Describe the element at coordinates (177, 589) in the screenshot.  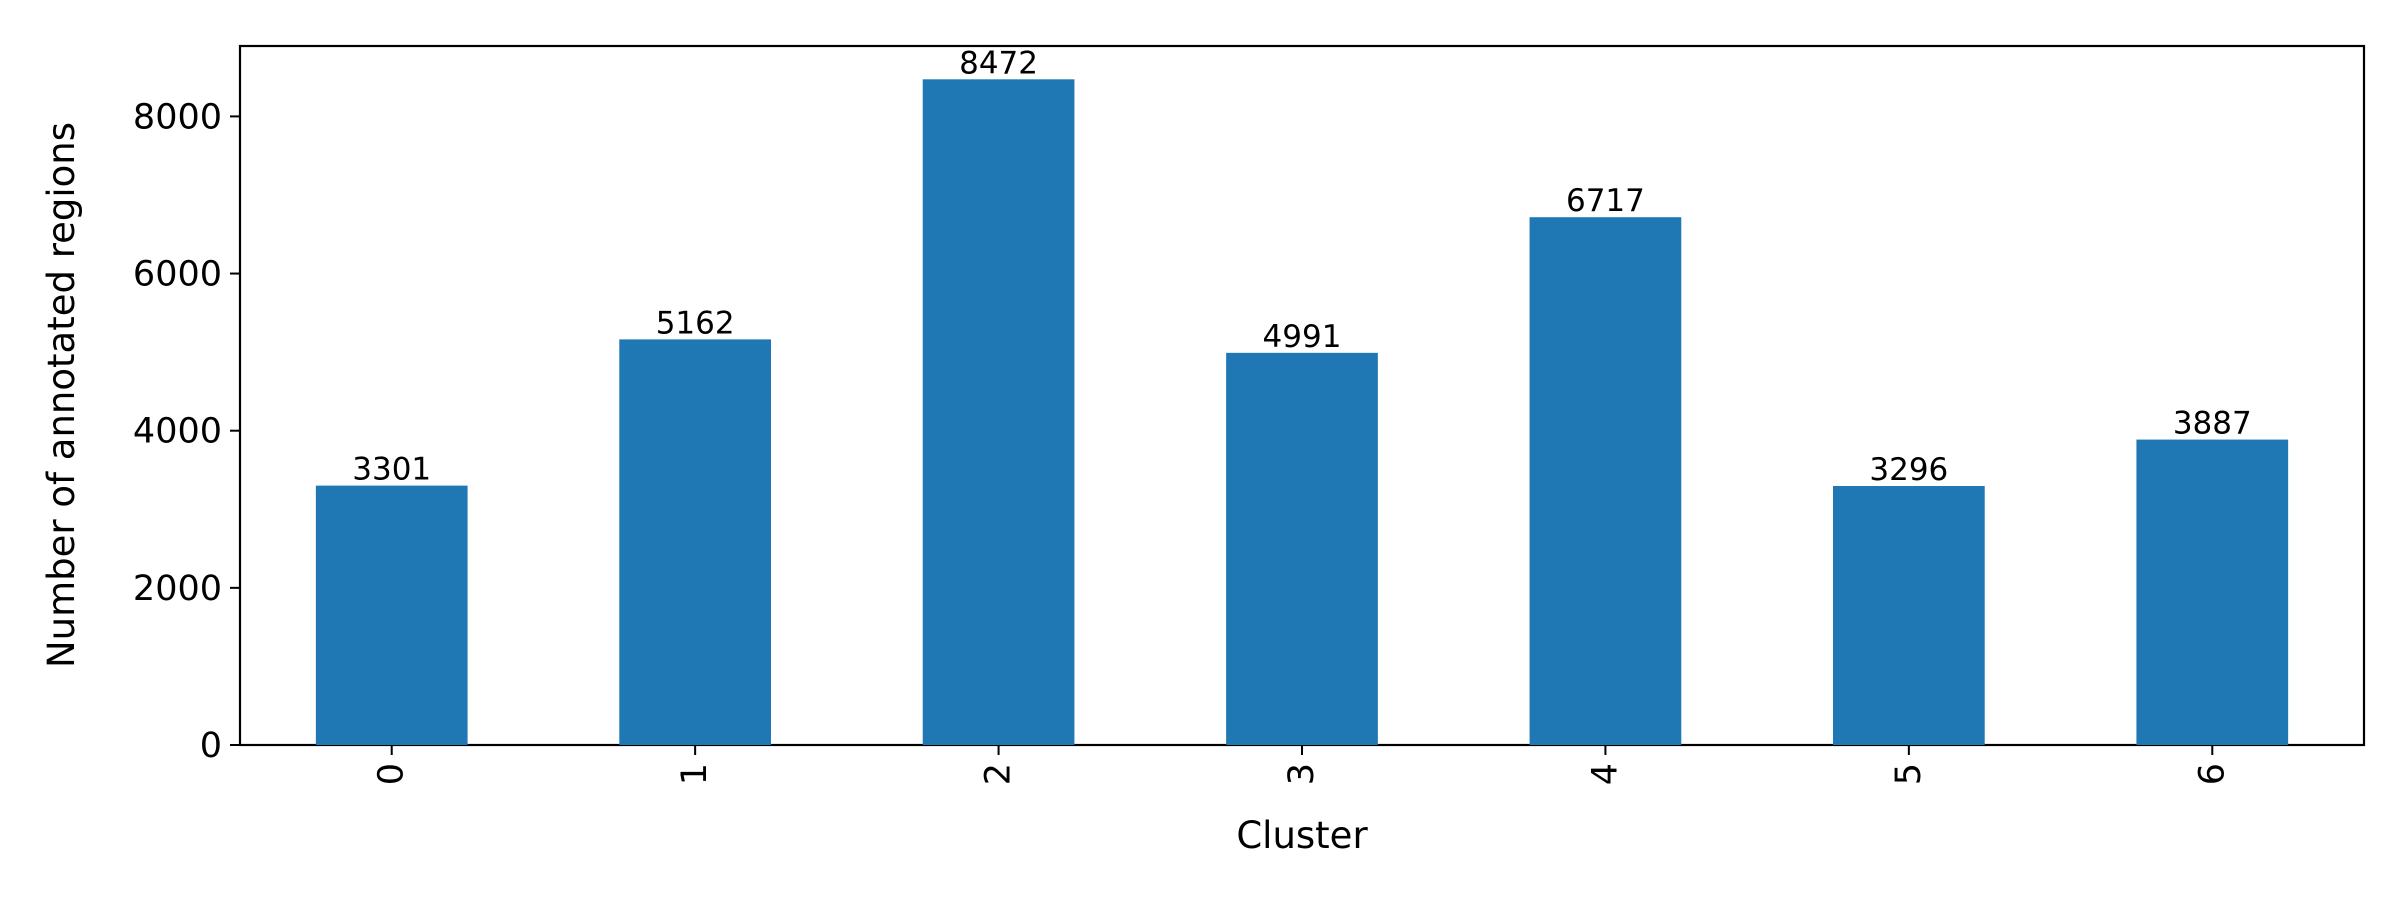
I see `y-tick-label: 2000` at that location.